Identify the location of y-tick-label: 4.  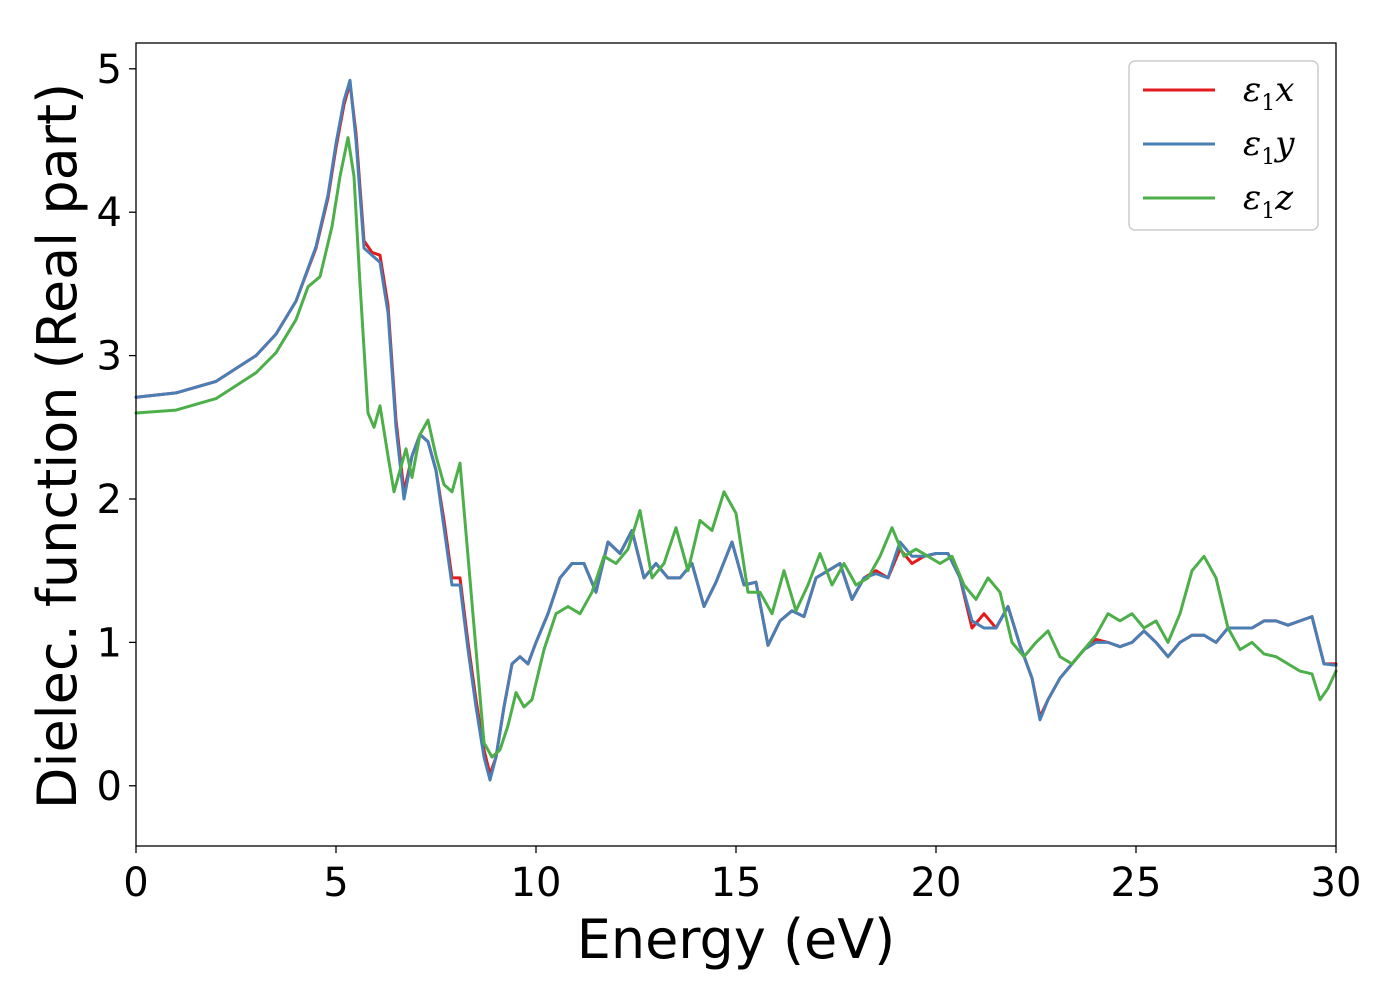
(109, 213).